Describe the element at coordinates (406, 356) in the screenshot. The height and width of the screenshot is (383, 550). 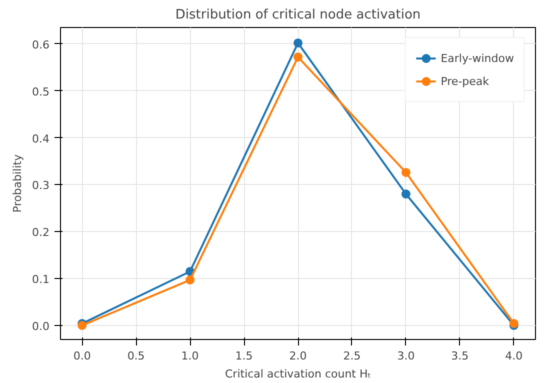
I see `x-tick-label: 3.0` at that location.